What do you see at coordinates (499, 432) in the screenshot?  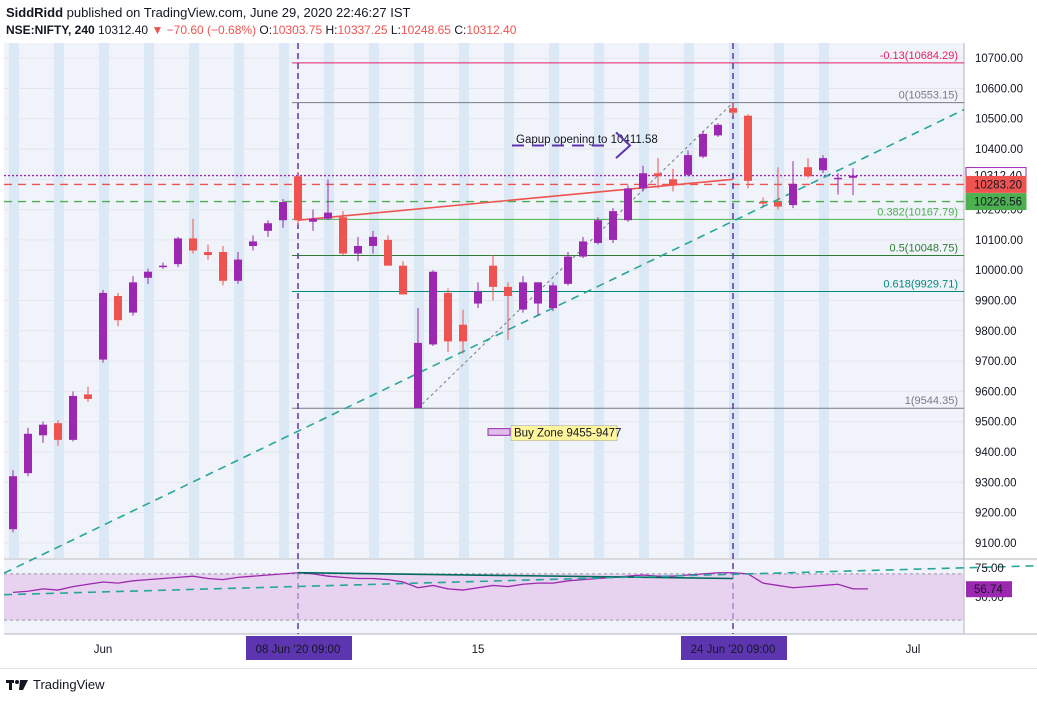 I see `buy-zone-box` at bounding box center [499, 432].